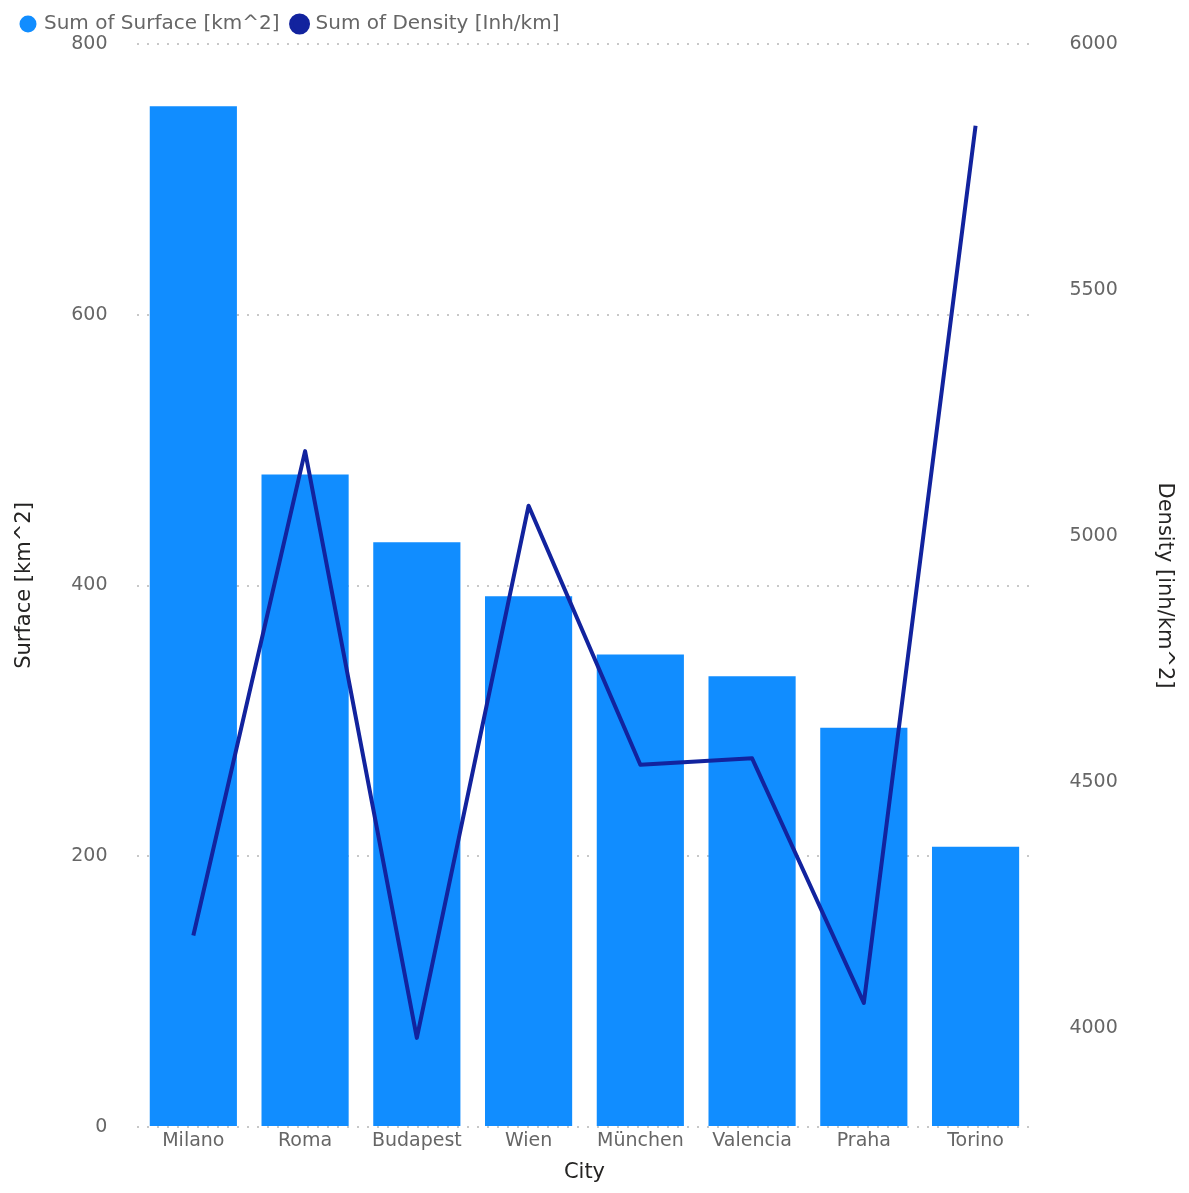 This screenshot has height=1193, width=1189. I want to click on x-tick-label: Milano, so click(193, 1139).